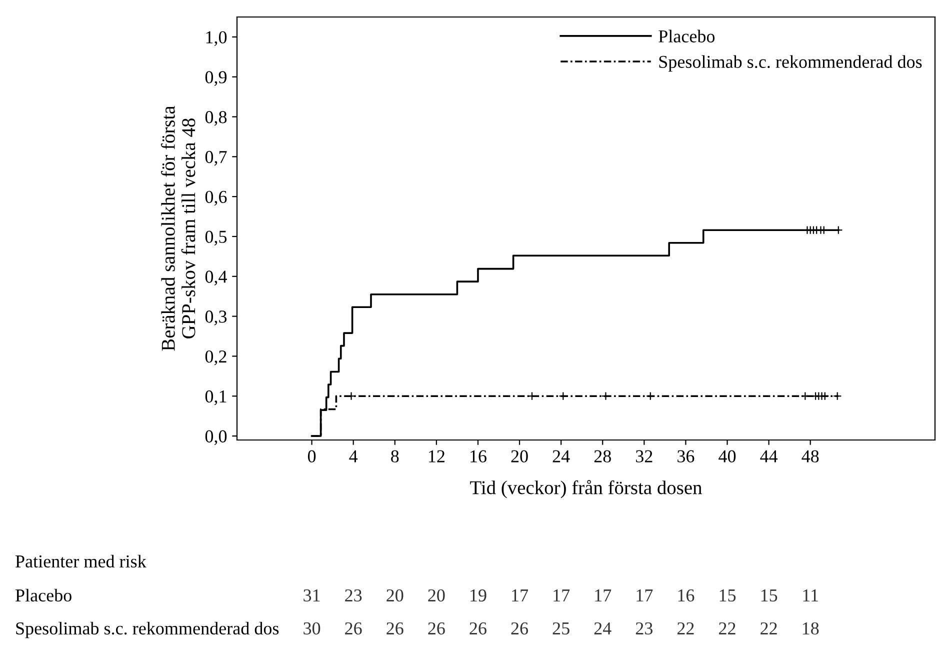 This screenshot has height=650, width=945. I want to click on y-axis-title: Beräknad sannolikhet för första GPP-skov fram till vecka 48, so click(178, 228).